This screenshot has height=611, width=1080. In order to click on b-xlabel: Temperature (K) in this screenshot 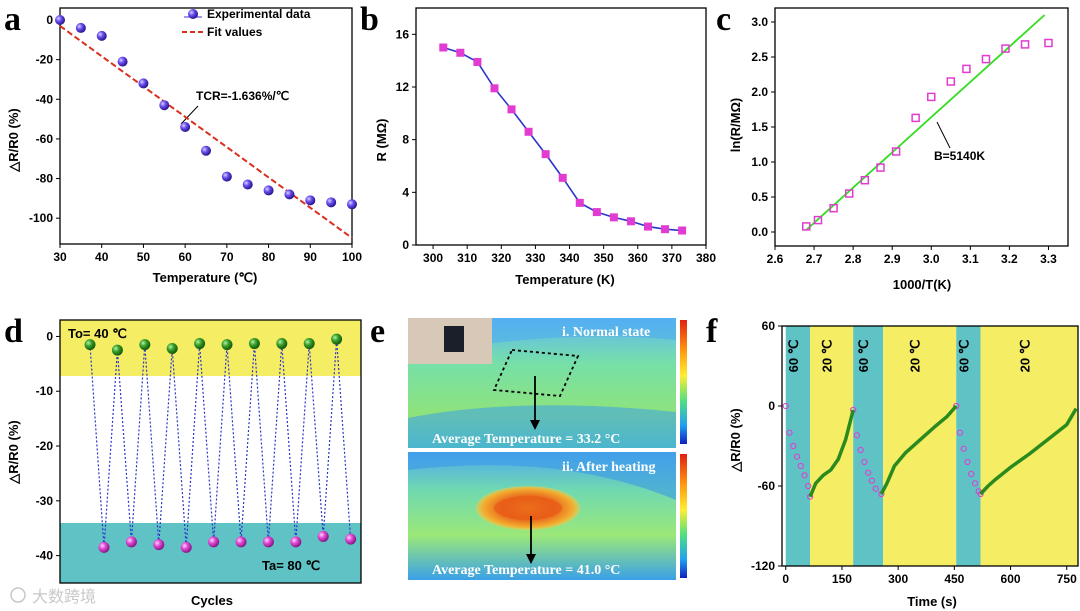, I will do `click(564, 279)`.